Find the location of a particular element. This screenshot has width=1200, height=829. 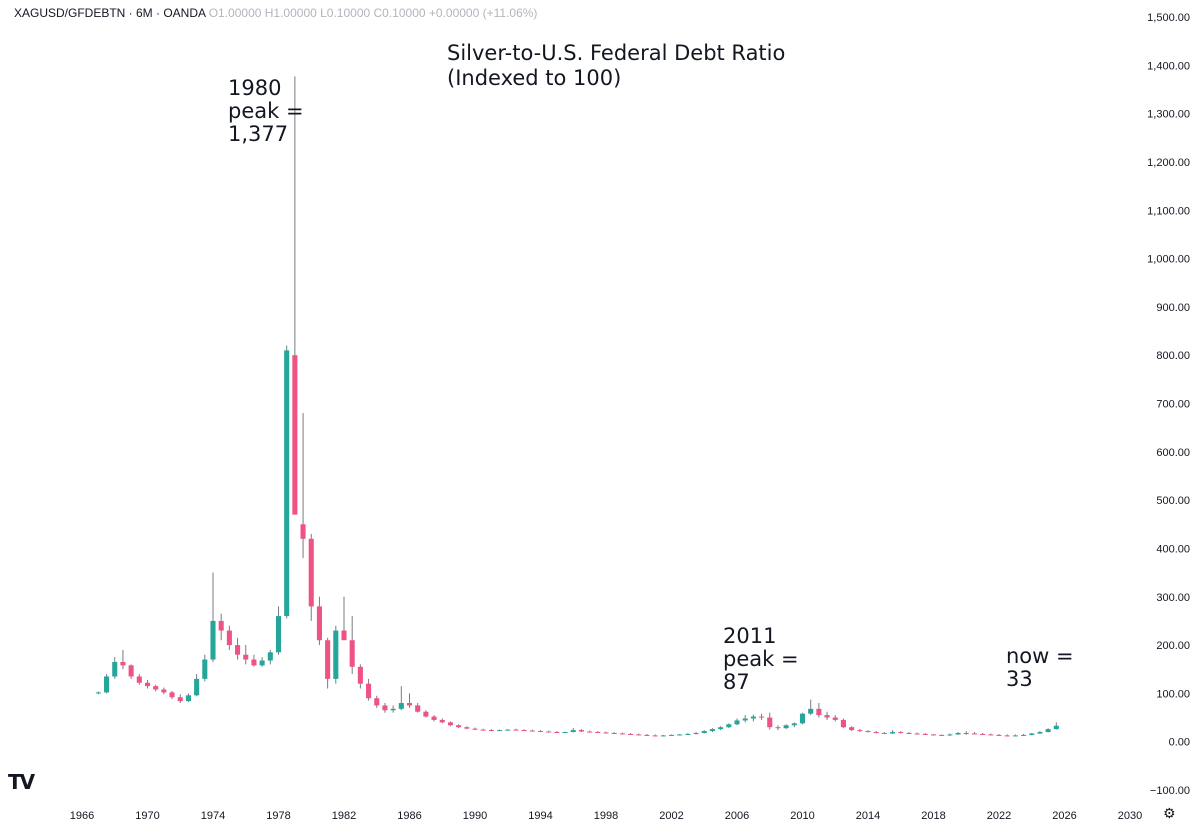

x-tick-label: 1970 is located at coordinates (147, 816).